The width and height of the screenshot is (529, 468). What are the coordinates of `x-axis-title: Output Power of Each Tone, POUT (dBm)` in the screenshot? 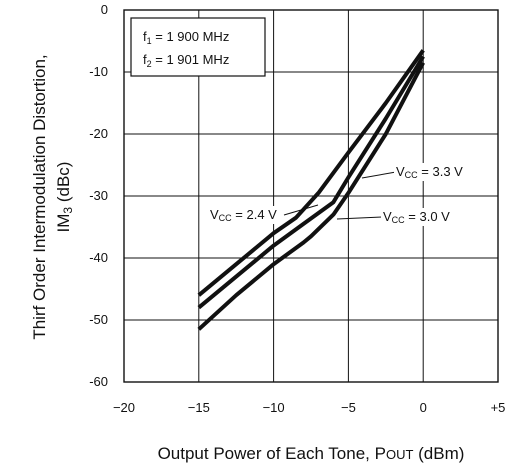 It's located at (311, 453).